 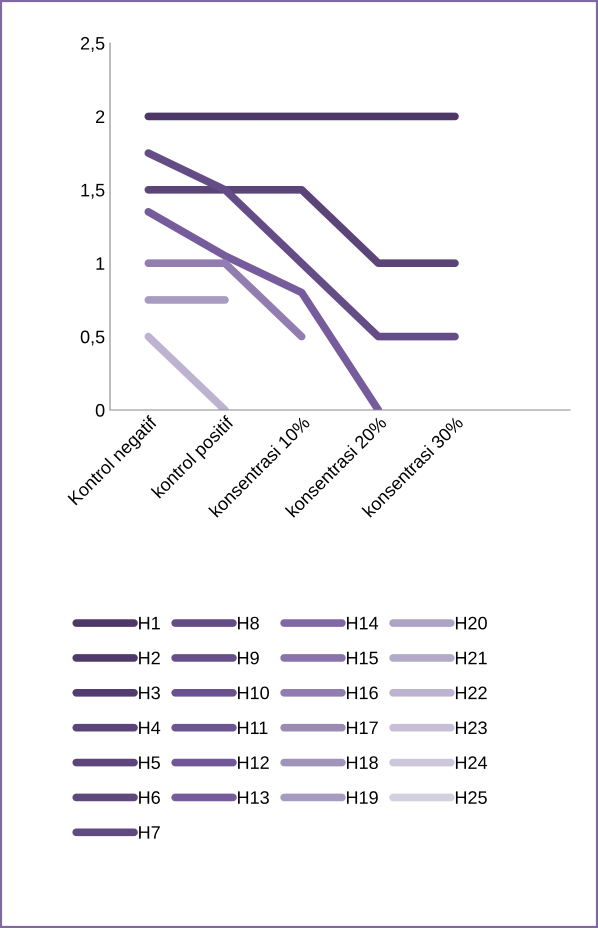 I want to click on legend-label: H21, so click(x=471, y=658).